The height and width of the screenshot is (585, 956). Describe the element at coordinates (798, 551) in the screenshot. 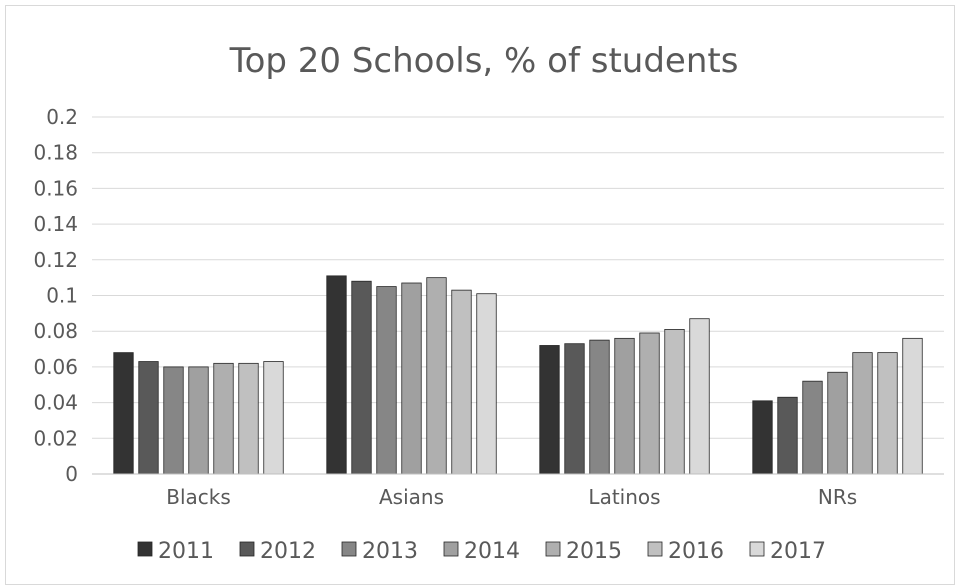

I see `legend-label: 2017` at that location.